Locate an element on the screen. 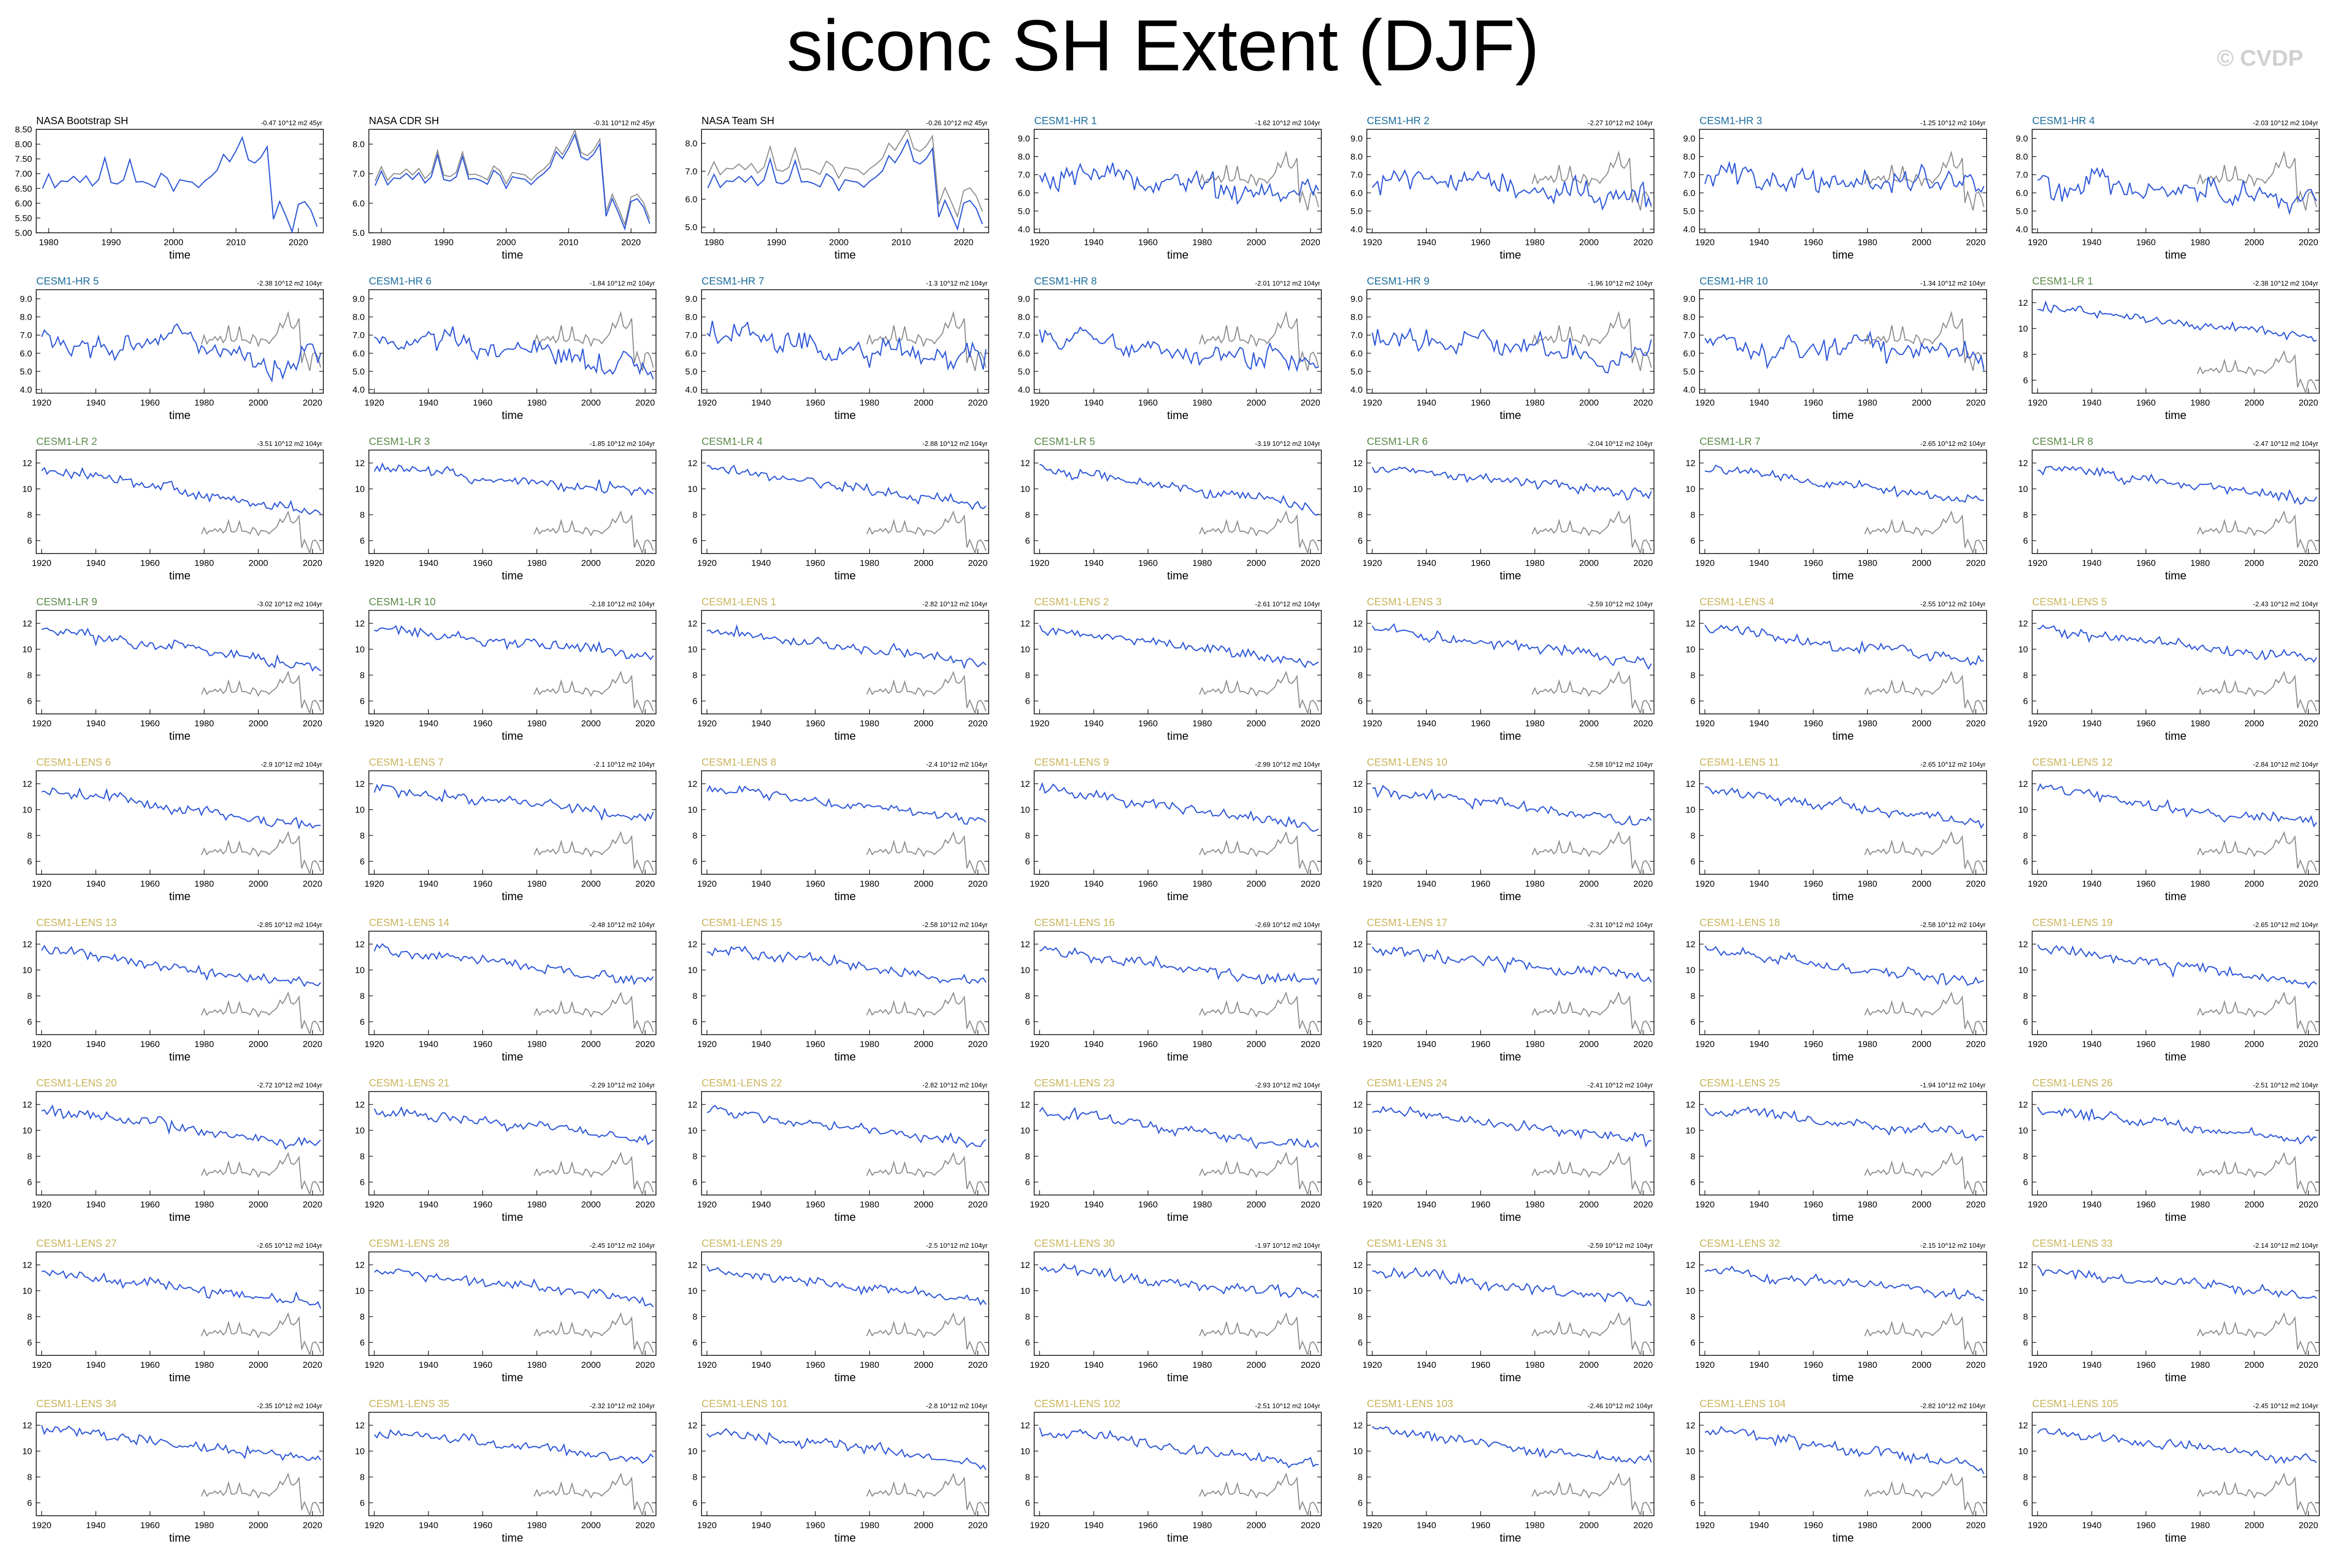 The width and height of the screenshot is (2326, 1568). panel-title: CESM1-LENS 9 is located at coordinates (1071, 762).